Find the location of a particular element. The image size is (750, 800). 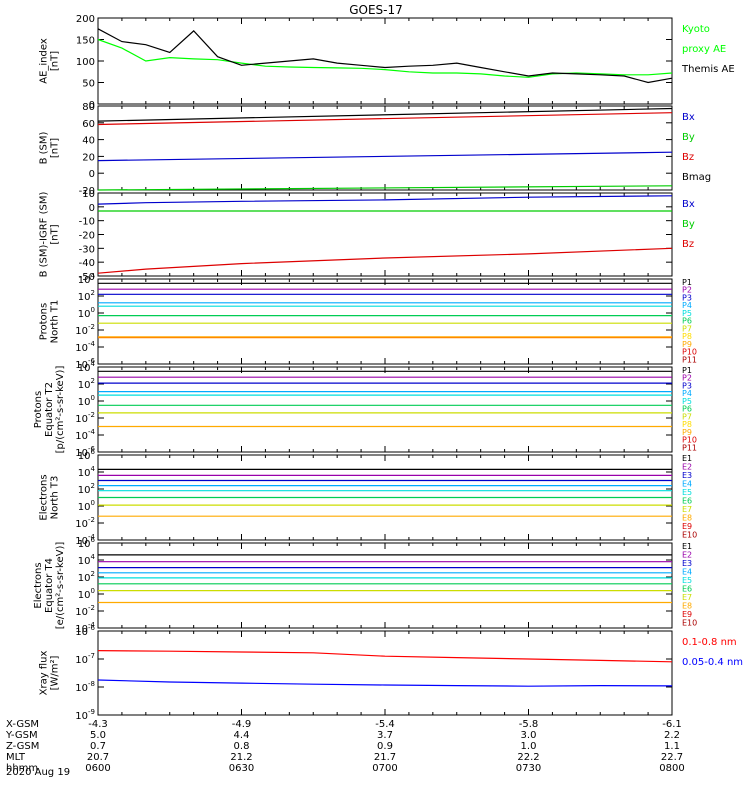

footer-value: 0.8 is located at coordinates (242, 746).